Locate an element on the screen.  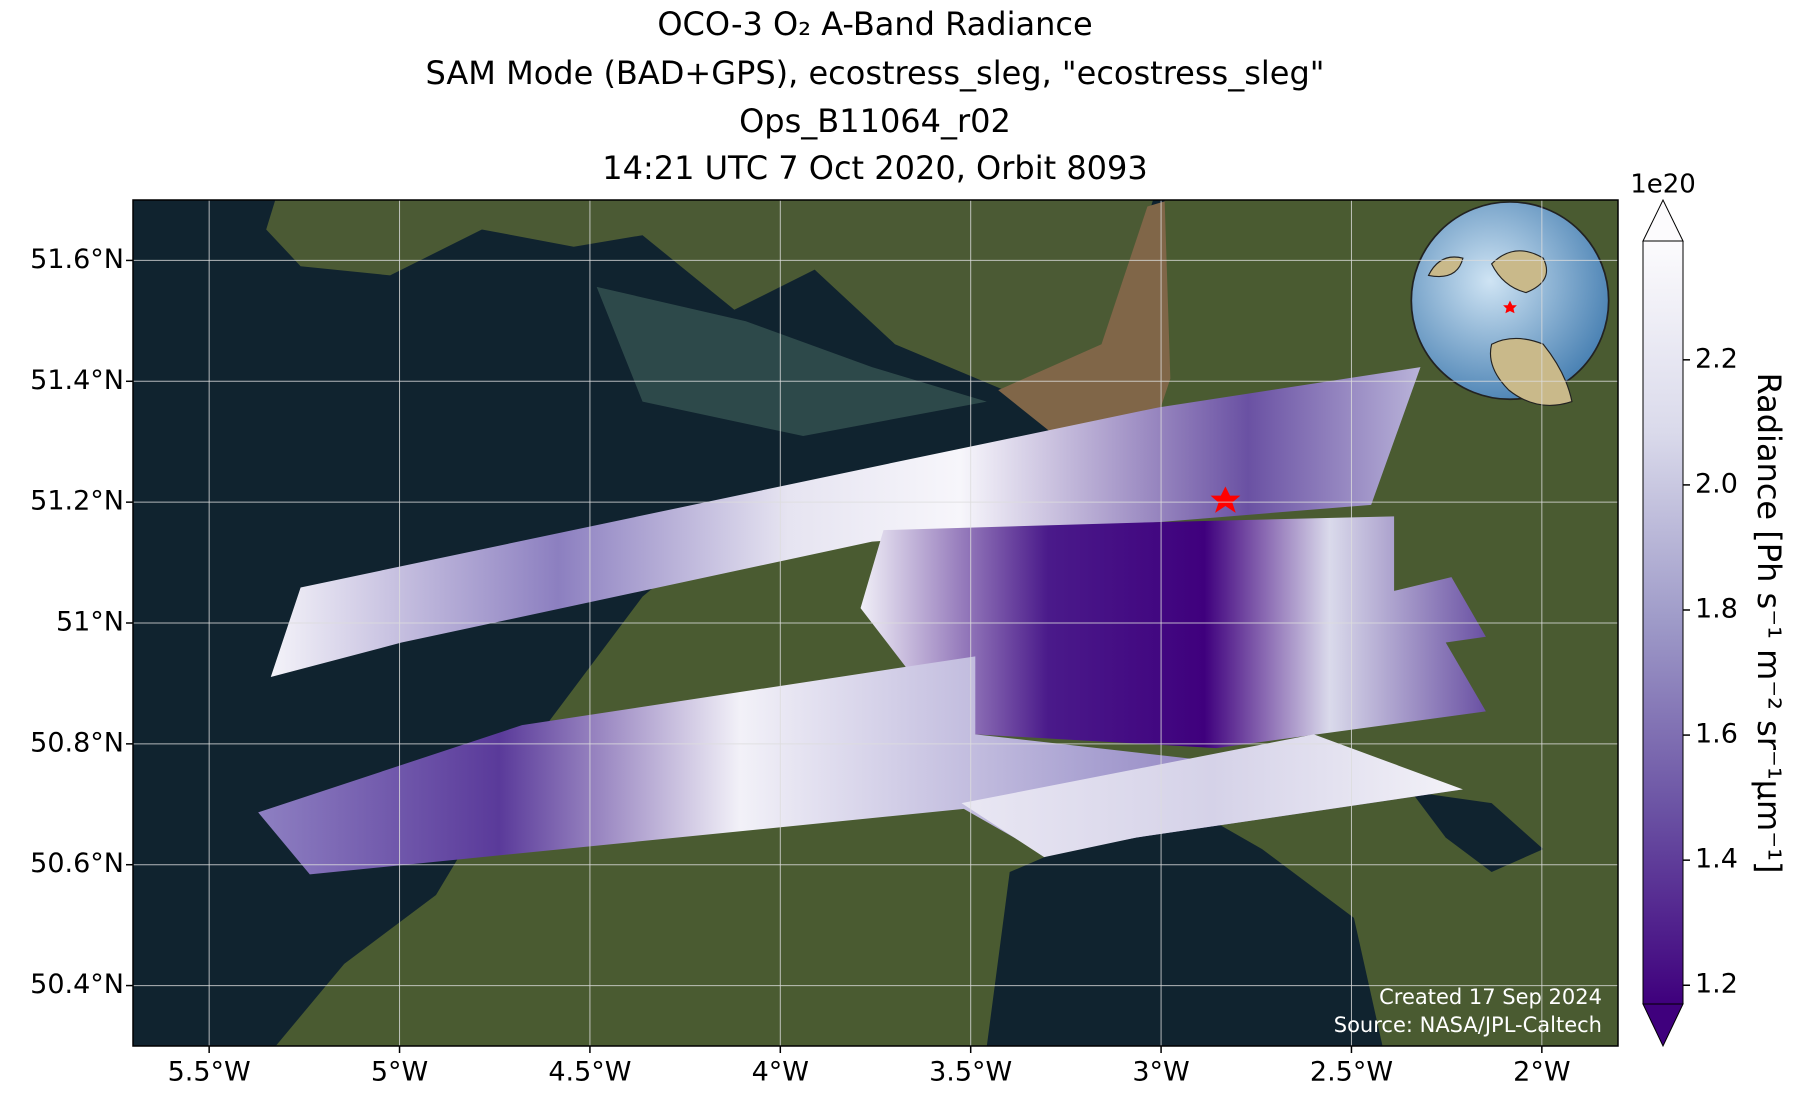
title-line: OCO-3 O₂ A-Band Radiance is located at coordinates (874, 24).